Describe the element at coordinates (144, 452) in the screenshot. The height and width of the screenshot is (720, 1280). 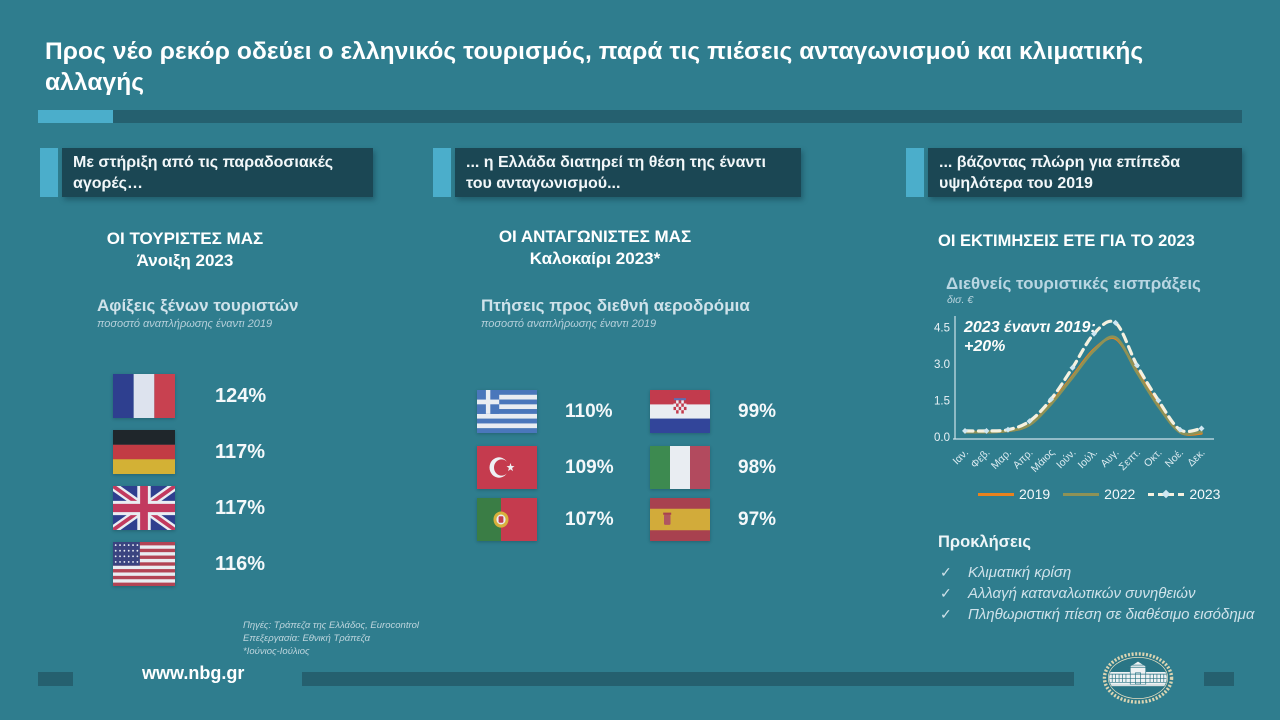
I see `flag-germany-icon` at that location.